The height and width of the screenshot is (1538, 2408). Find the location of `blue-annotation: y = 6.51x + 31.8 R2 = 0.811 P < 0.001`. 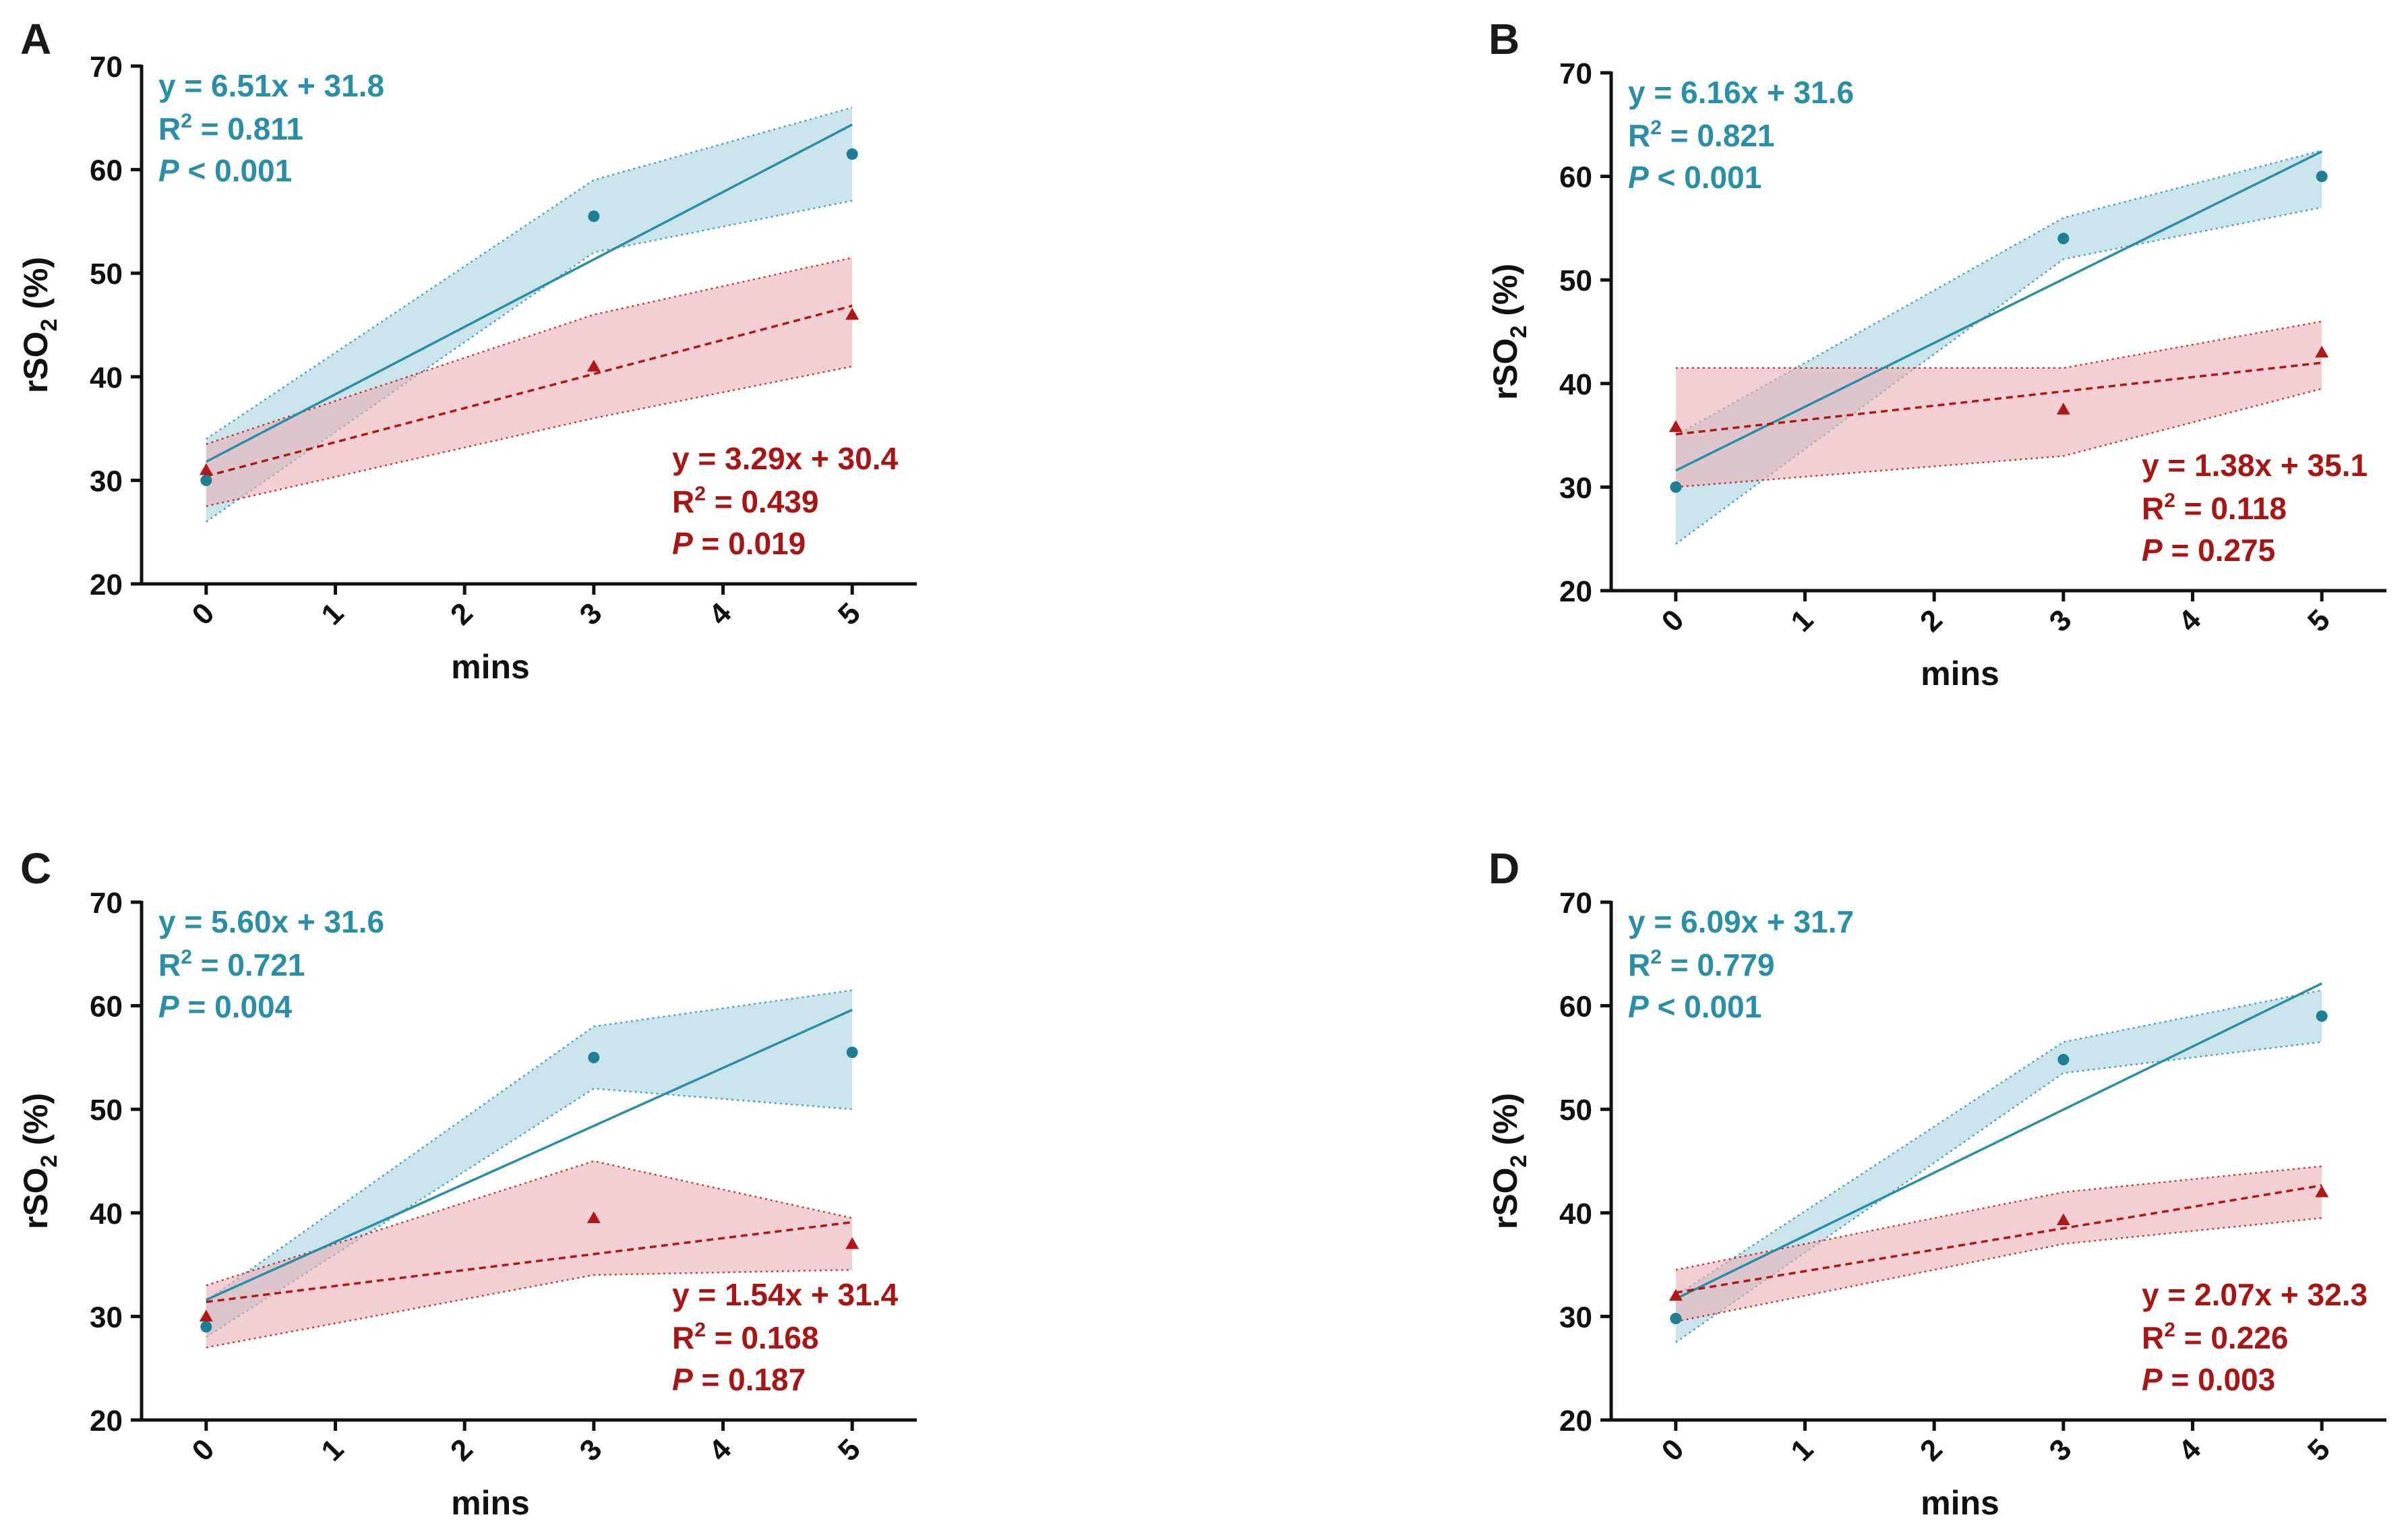

blue-annotation: y = 6.51x + 31.8 R2 = 0.811 P < 0.001 is located at coordinates (271, 128).